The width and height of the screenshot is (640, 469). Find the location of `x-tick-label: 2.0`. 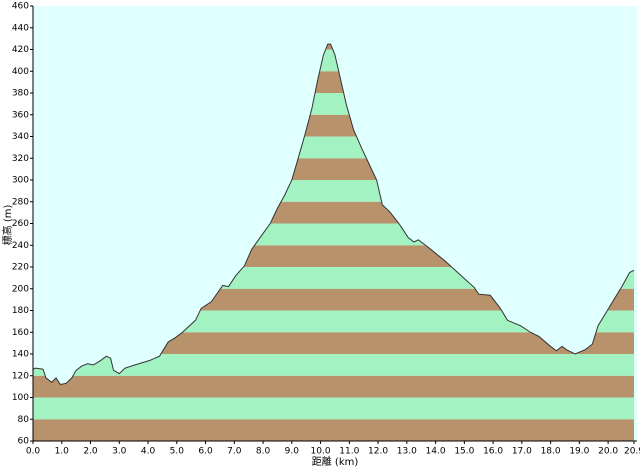

x-tick-label: 2.0 is located at coordinates (90, 452).